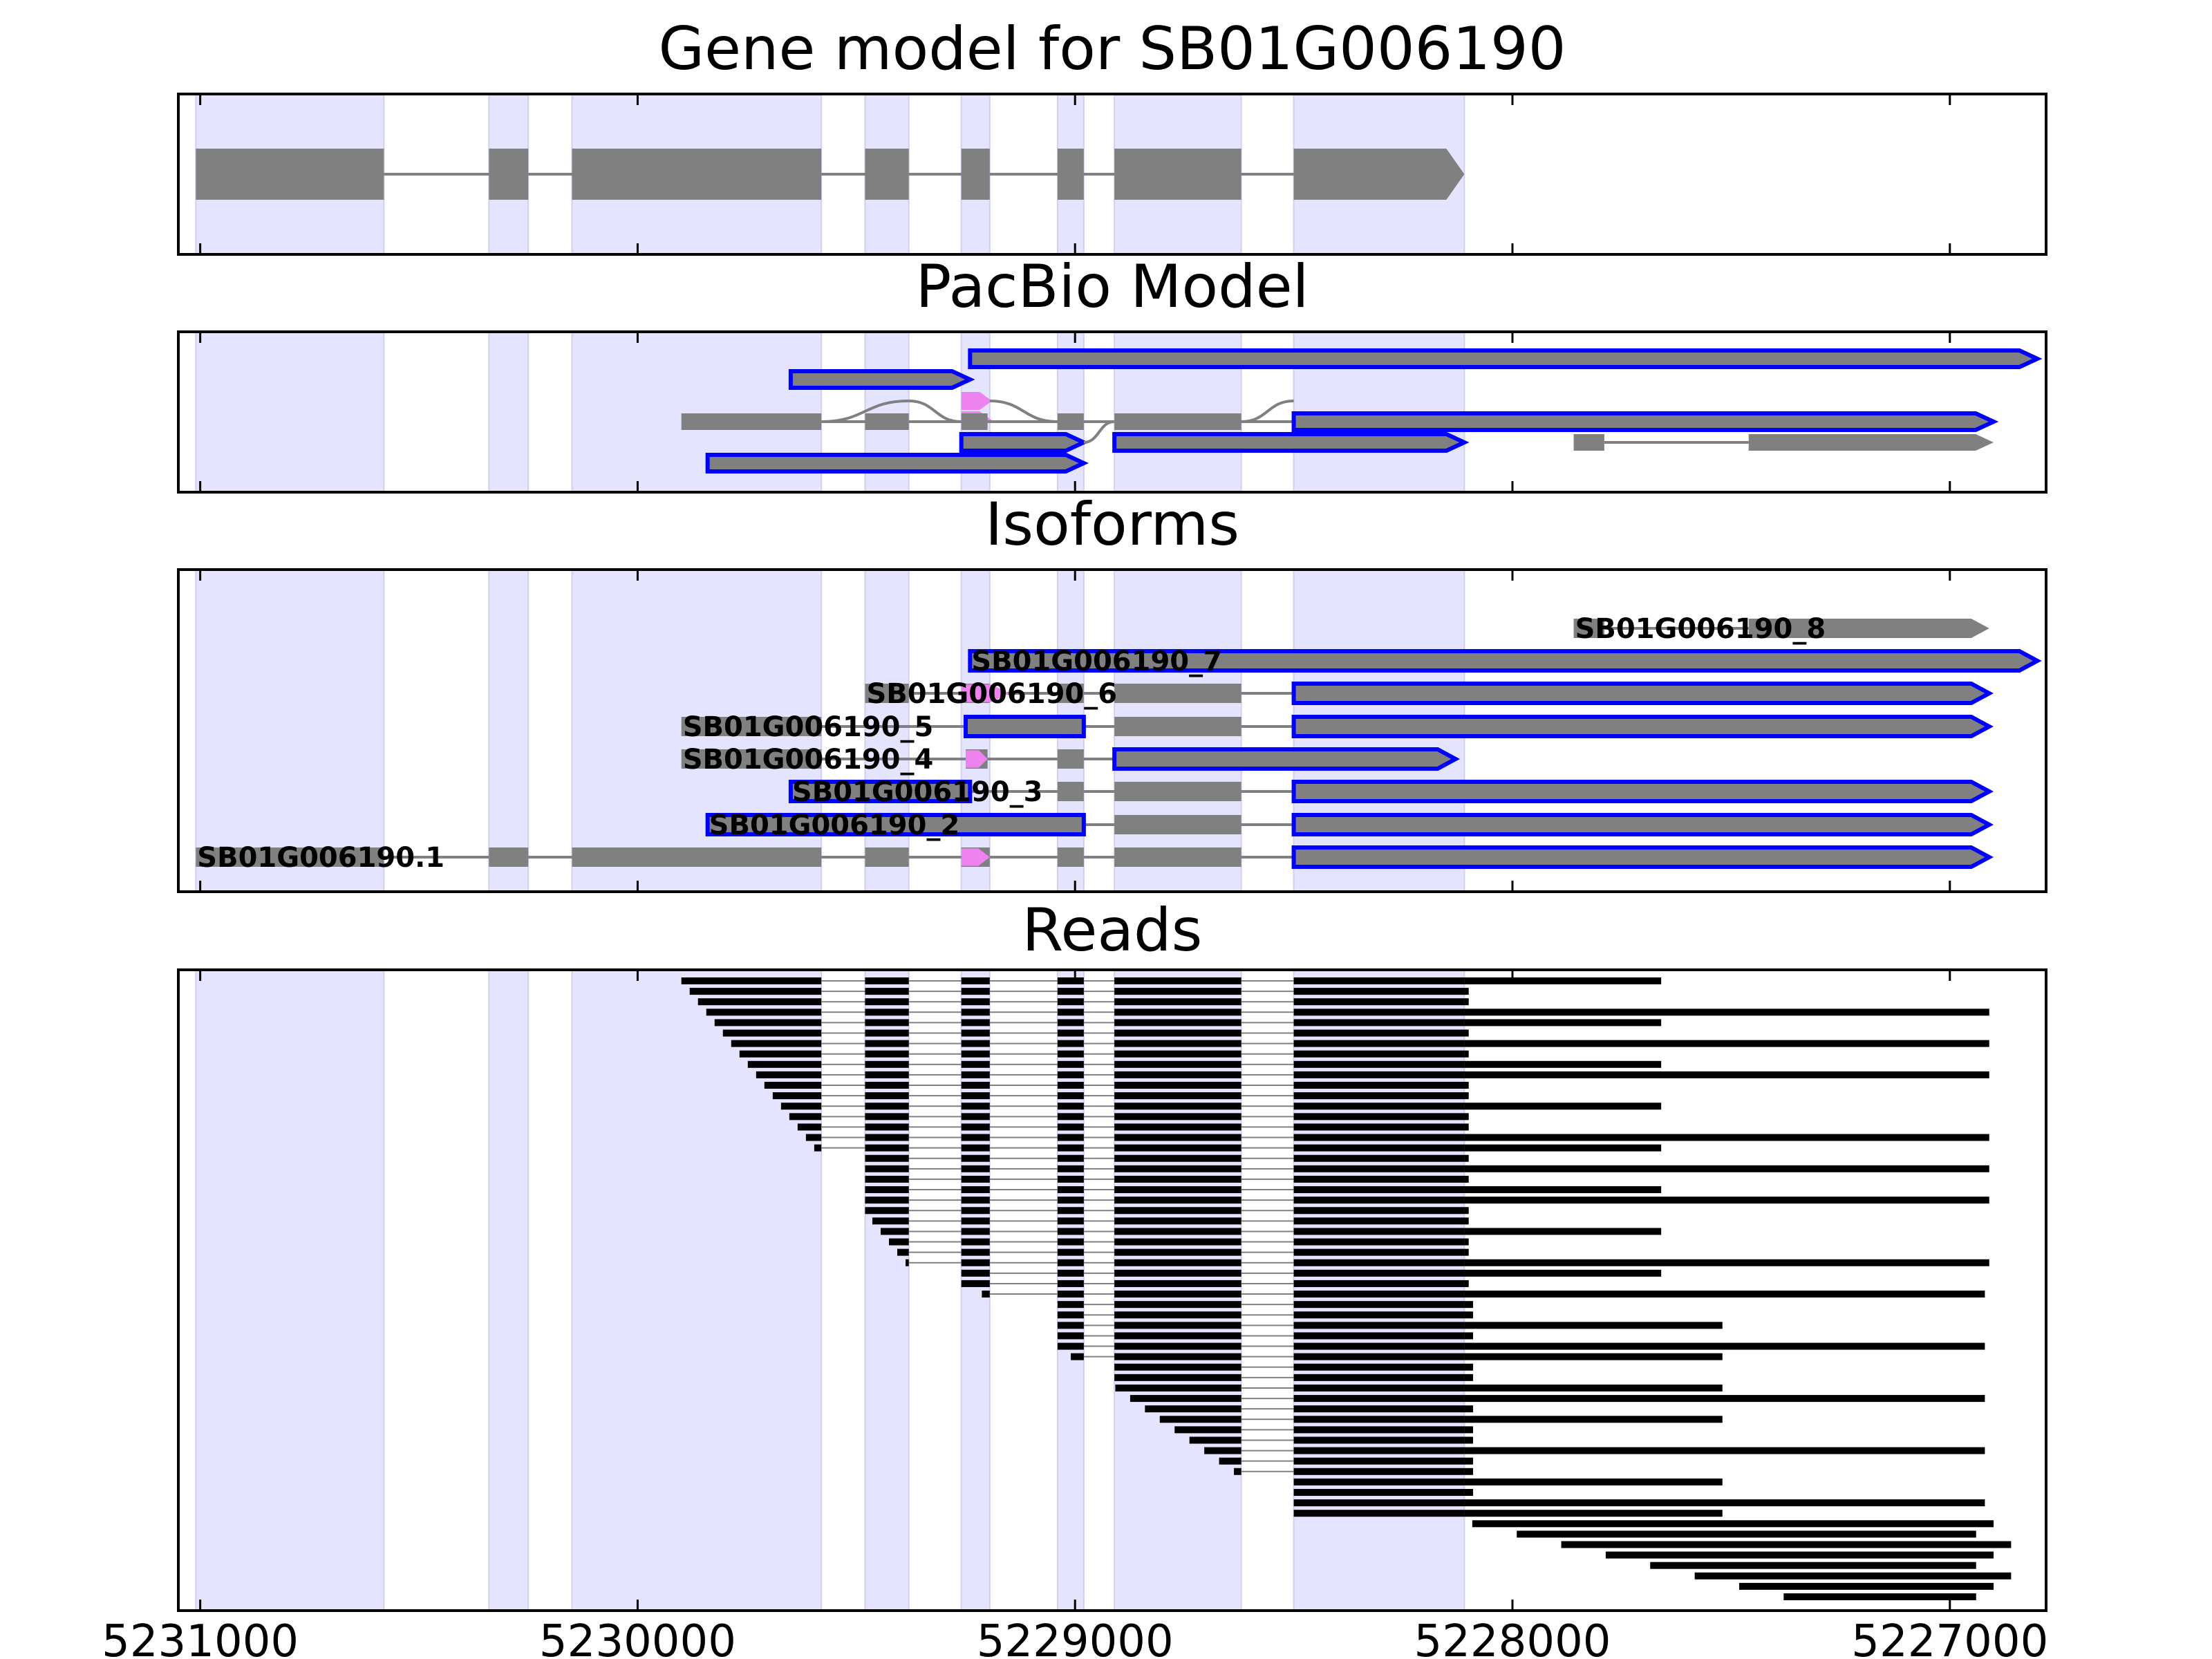 Image resolution: width=2212 pixels, height=1659 pixels. What do you see at coordinates (1096, 661) in the screenshot?
I see `isoform-label-1: SB01G006190_7` at bounding box center [1096, 661].